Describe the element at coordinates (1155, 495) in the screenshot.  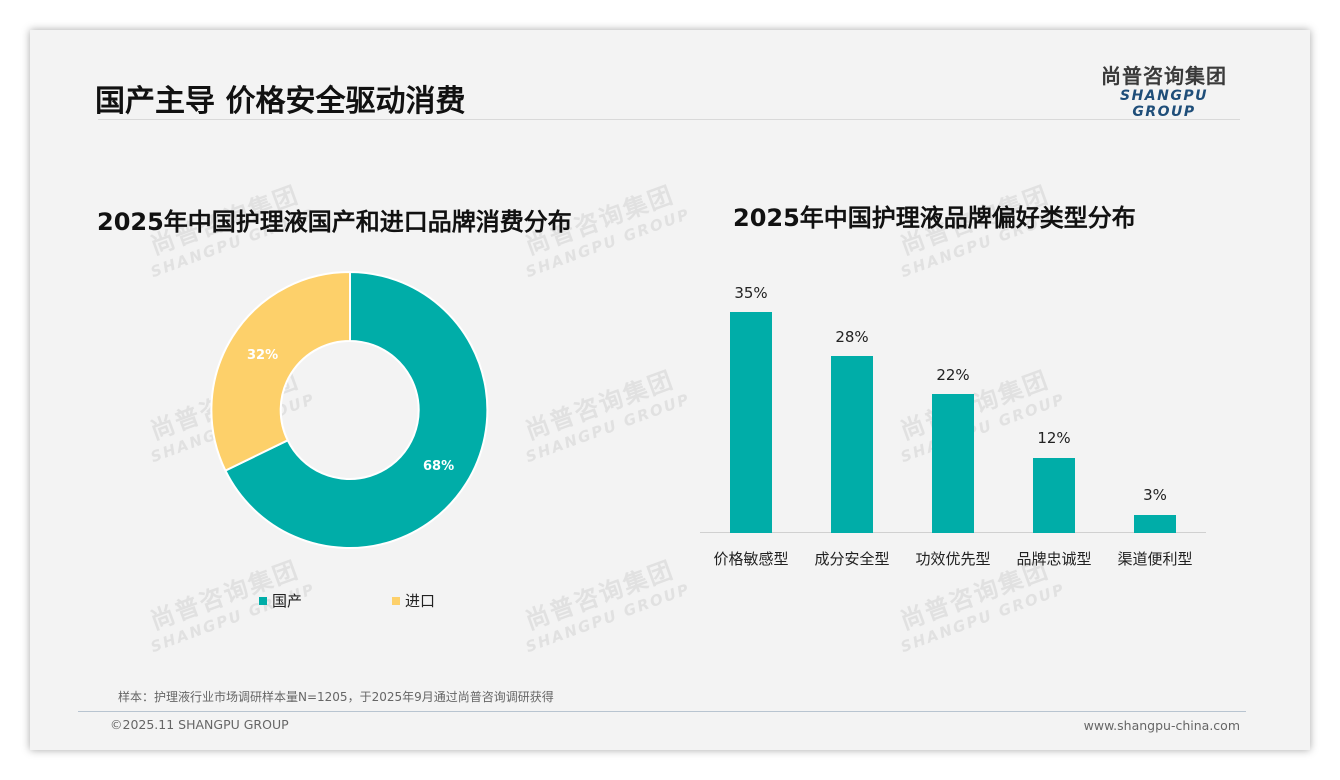
I see `bar-value: 3%` at that location.